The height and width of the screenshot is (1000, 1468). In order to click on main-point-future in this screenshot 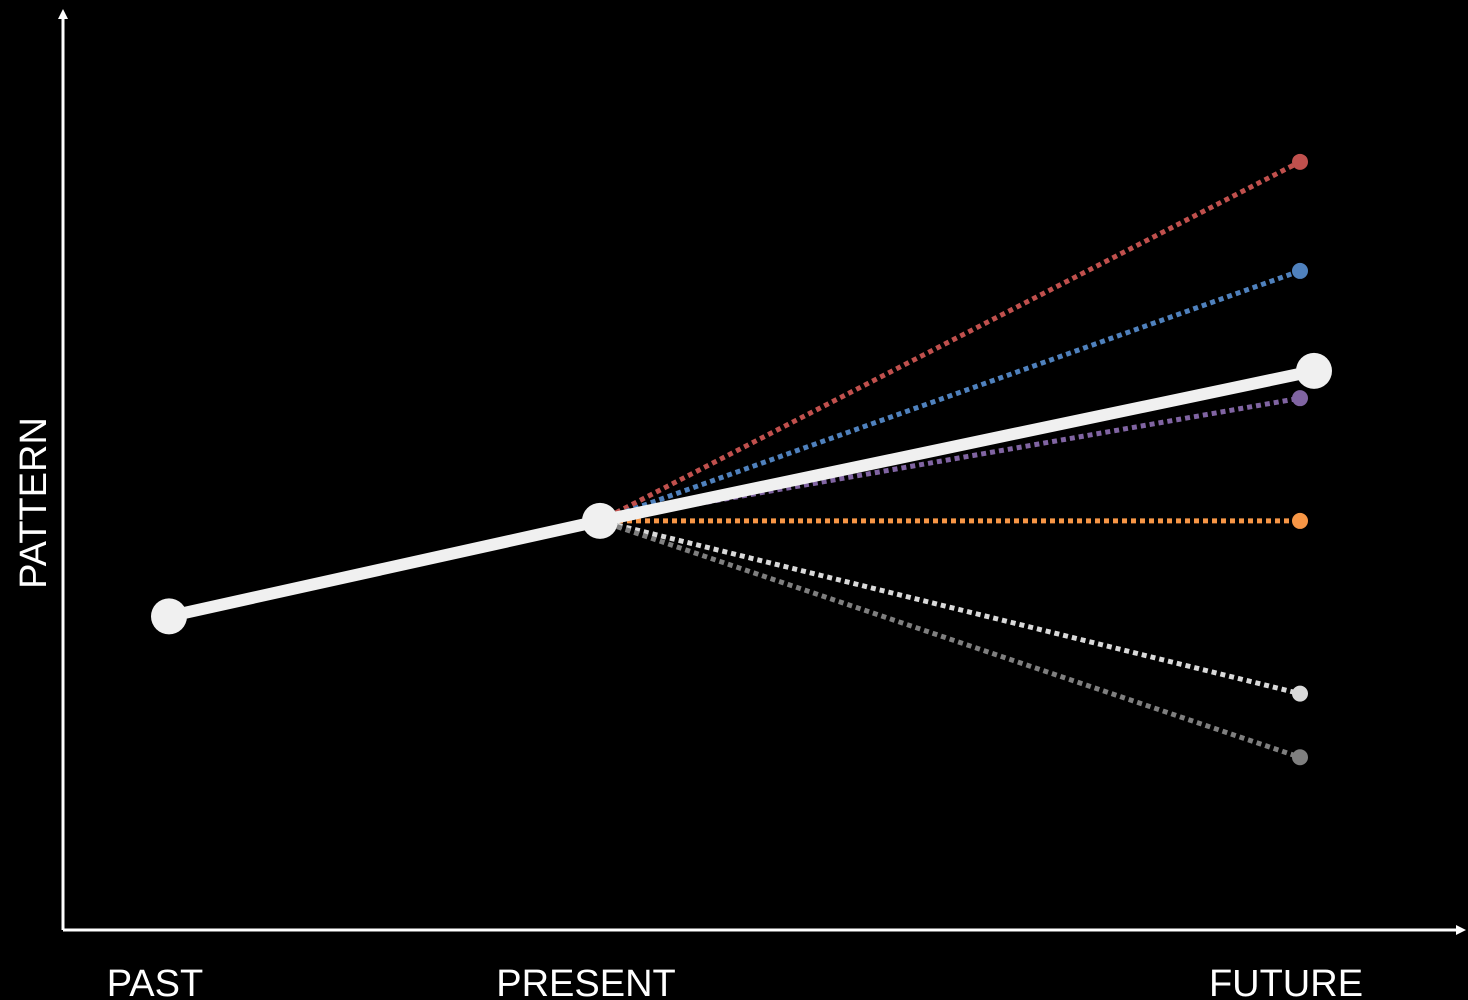, I will do `click(1314, 370)`.